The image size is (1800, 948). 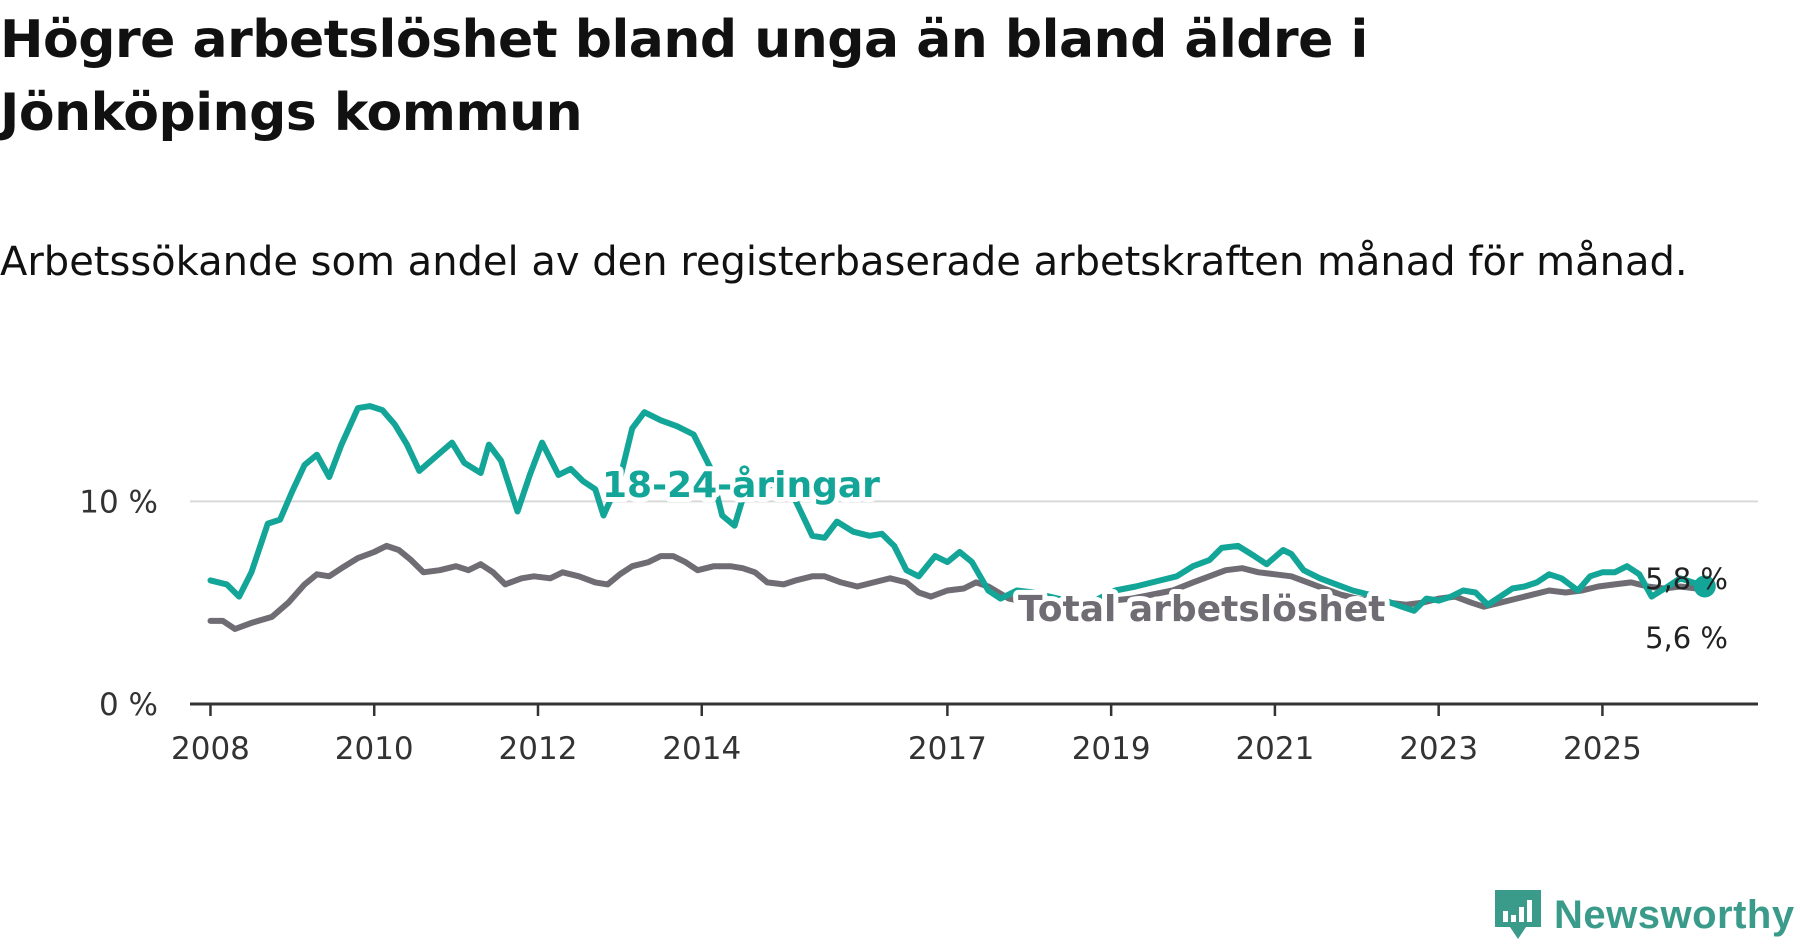 What do you see at coordinates (1438, 749) in the screenshot?
I see `x-tick-label: 2023` at bounding box center [1438, 749].